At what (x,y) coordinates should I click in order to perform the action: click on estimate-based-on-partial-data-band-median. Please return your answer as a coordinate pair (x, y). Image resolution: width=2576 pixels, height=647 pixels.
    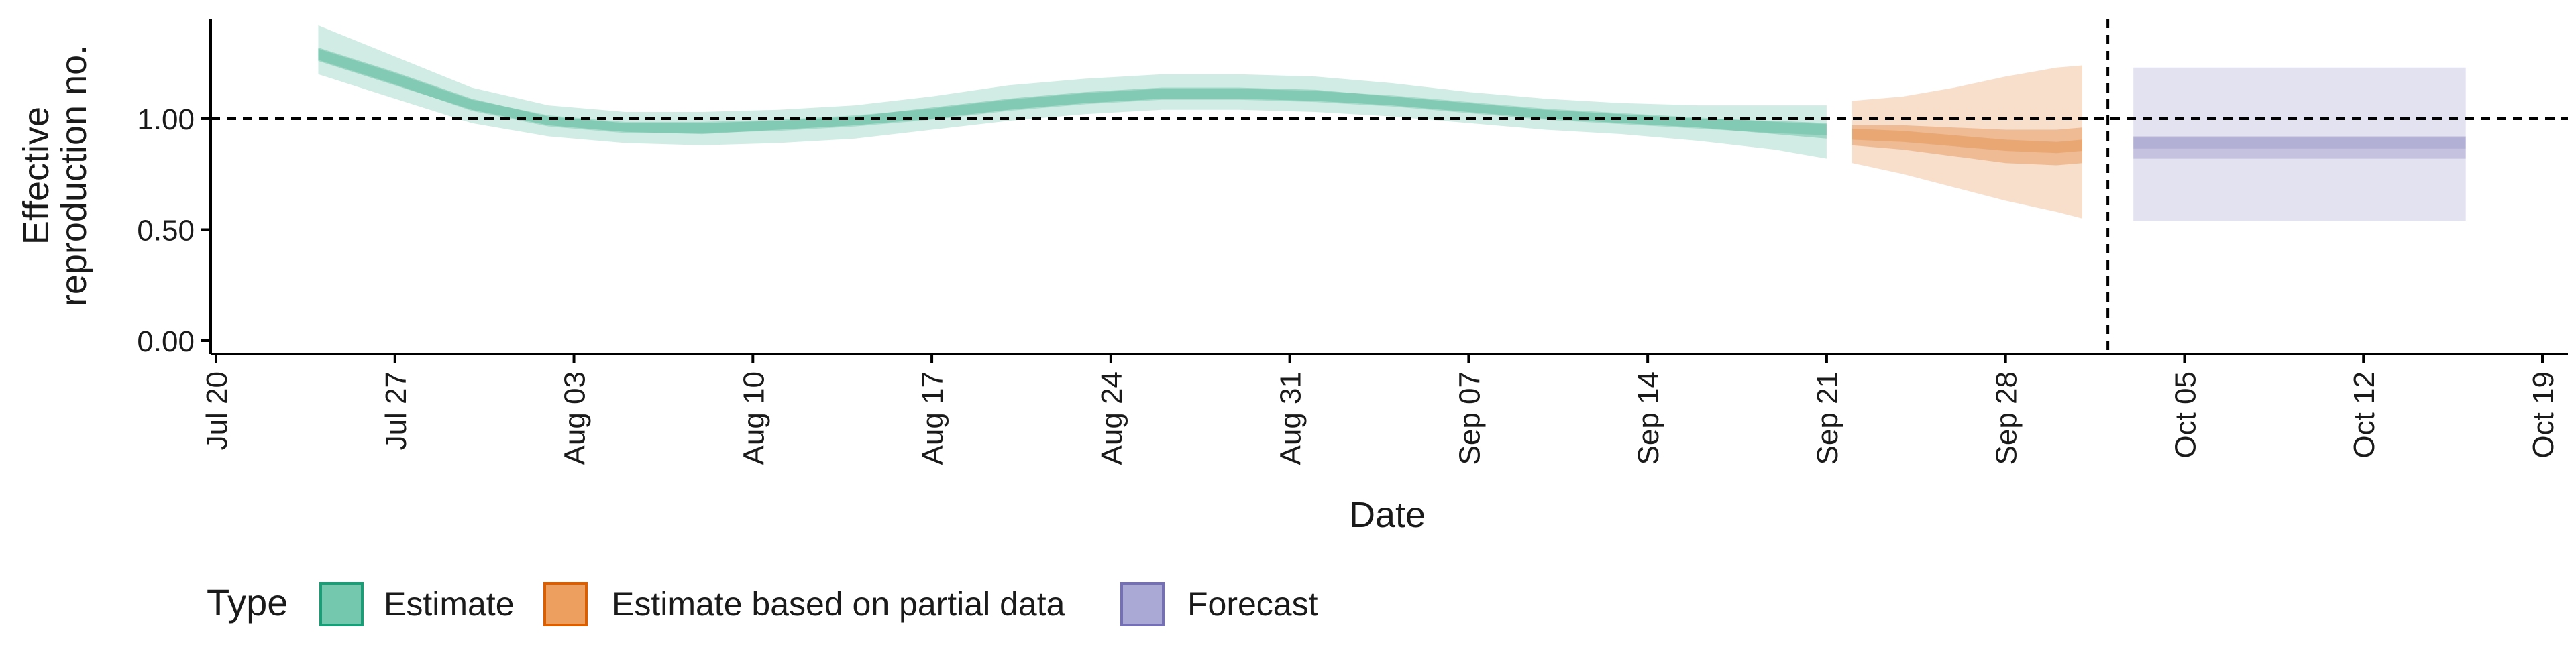
    Looking at the image, I should click on (1967, 141).